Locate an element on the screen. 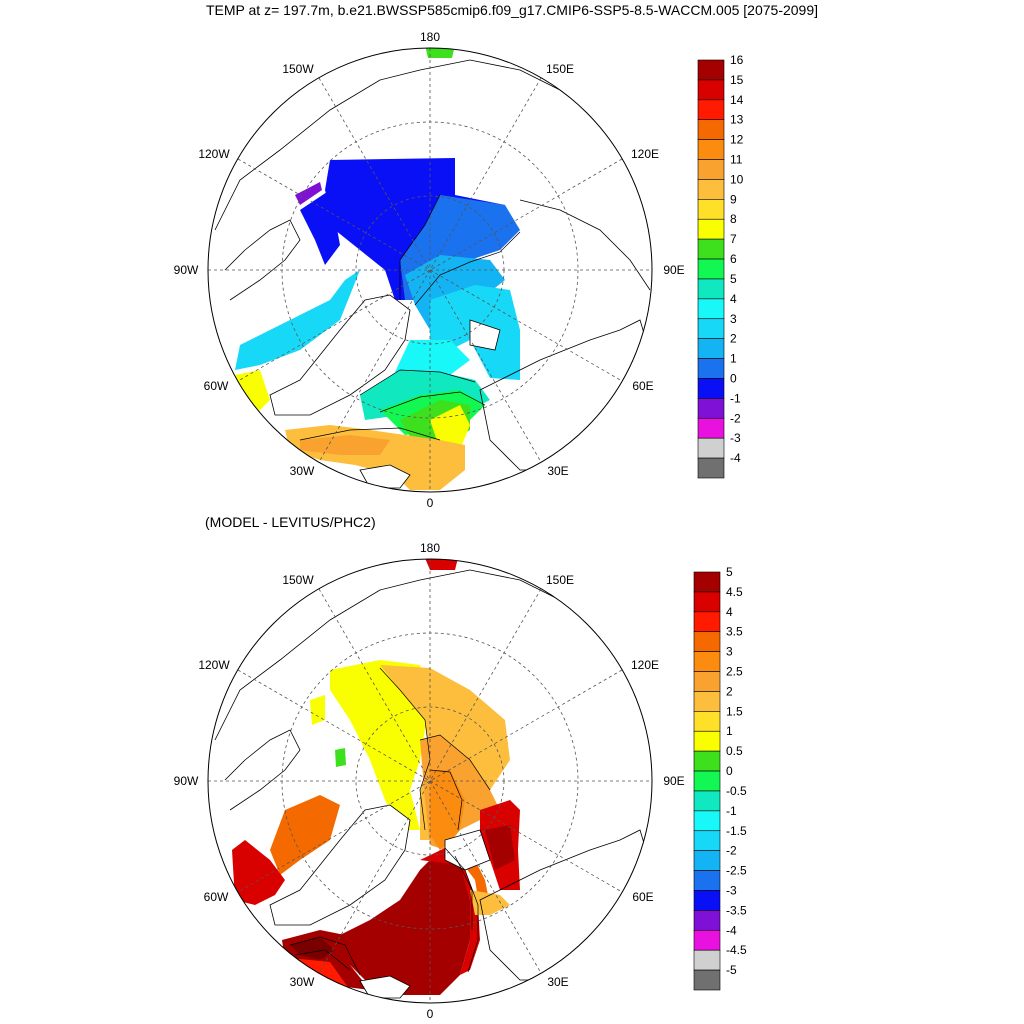  bottom-region-1to1p5 is located at coordinates (380, 745).